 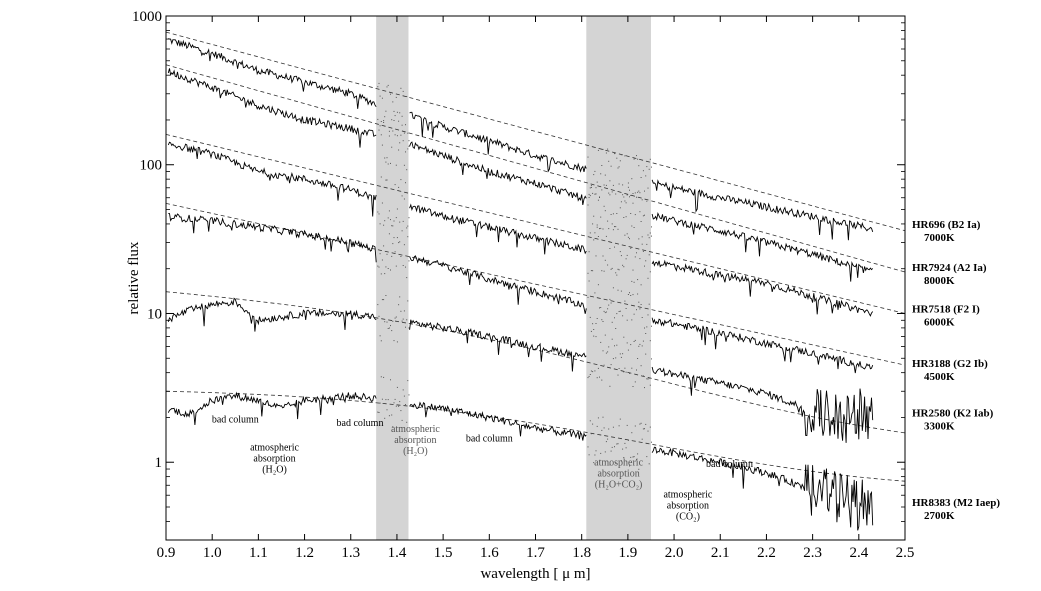 I want to click on annotation-line: absorption, so click(x=415, y=440).